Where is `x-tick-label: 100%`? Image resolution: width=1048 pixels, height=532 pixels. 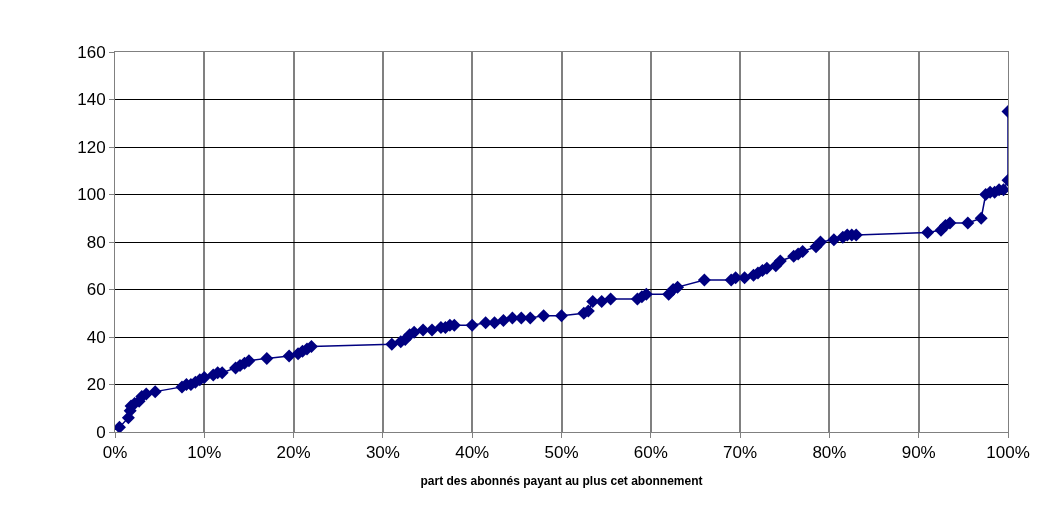
x-tick-label: 100% is located at coordinates (1008, 453).